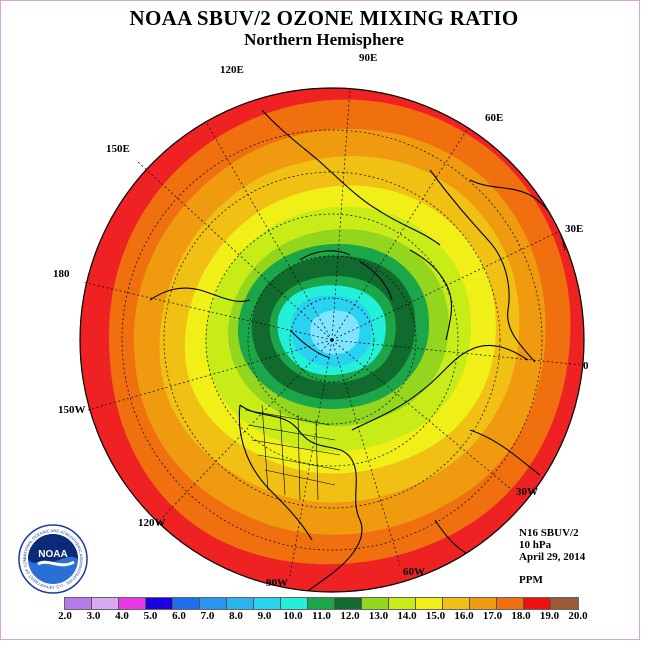 Image resolution: width=648 pixels, height=648 pixels. I want to click on lon-label-120e: 120E, so click(232, 70).